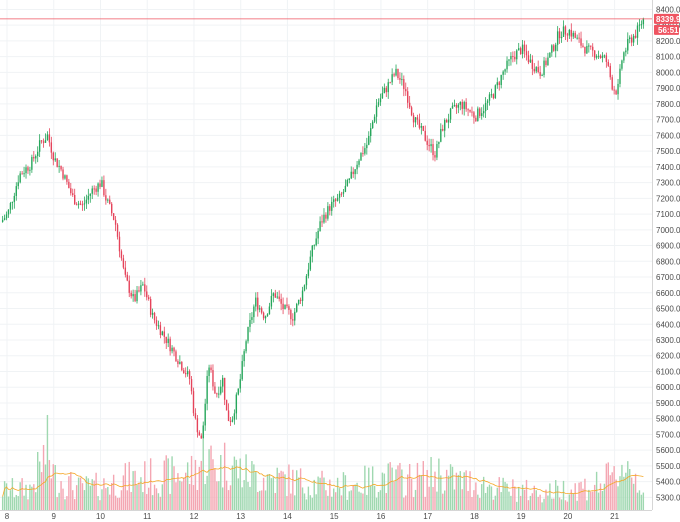 The width and height of the screenshot is (680, 522). Describe the element at coordinates (668, 151) in the screenshot. I see `price-tick-label: 7500.0` at that location.